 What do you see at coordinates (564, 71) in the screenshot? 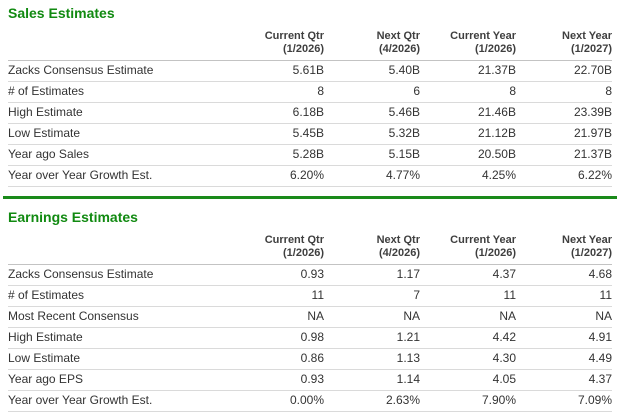
I see `cell-value: 22.70B` at bounding box center [564, 71].